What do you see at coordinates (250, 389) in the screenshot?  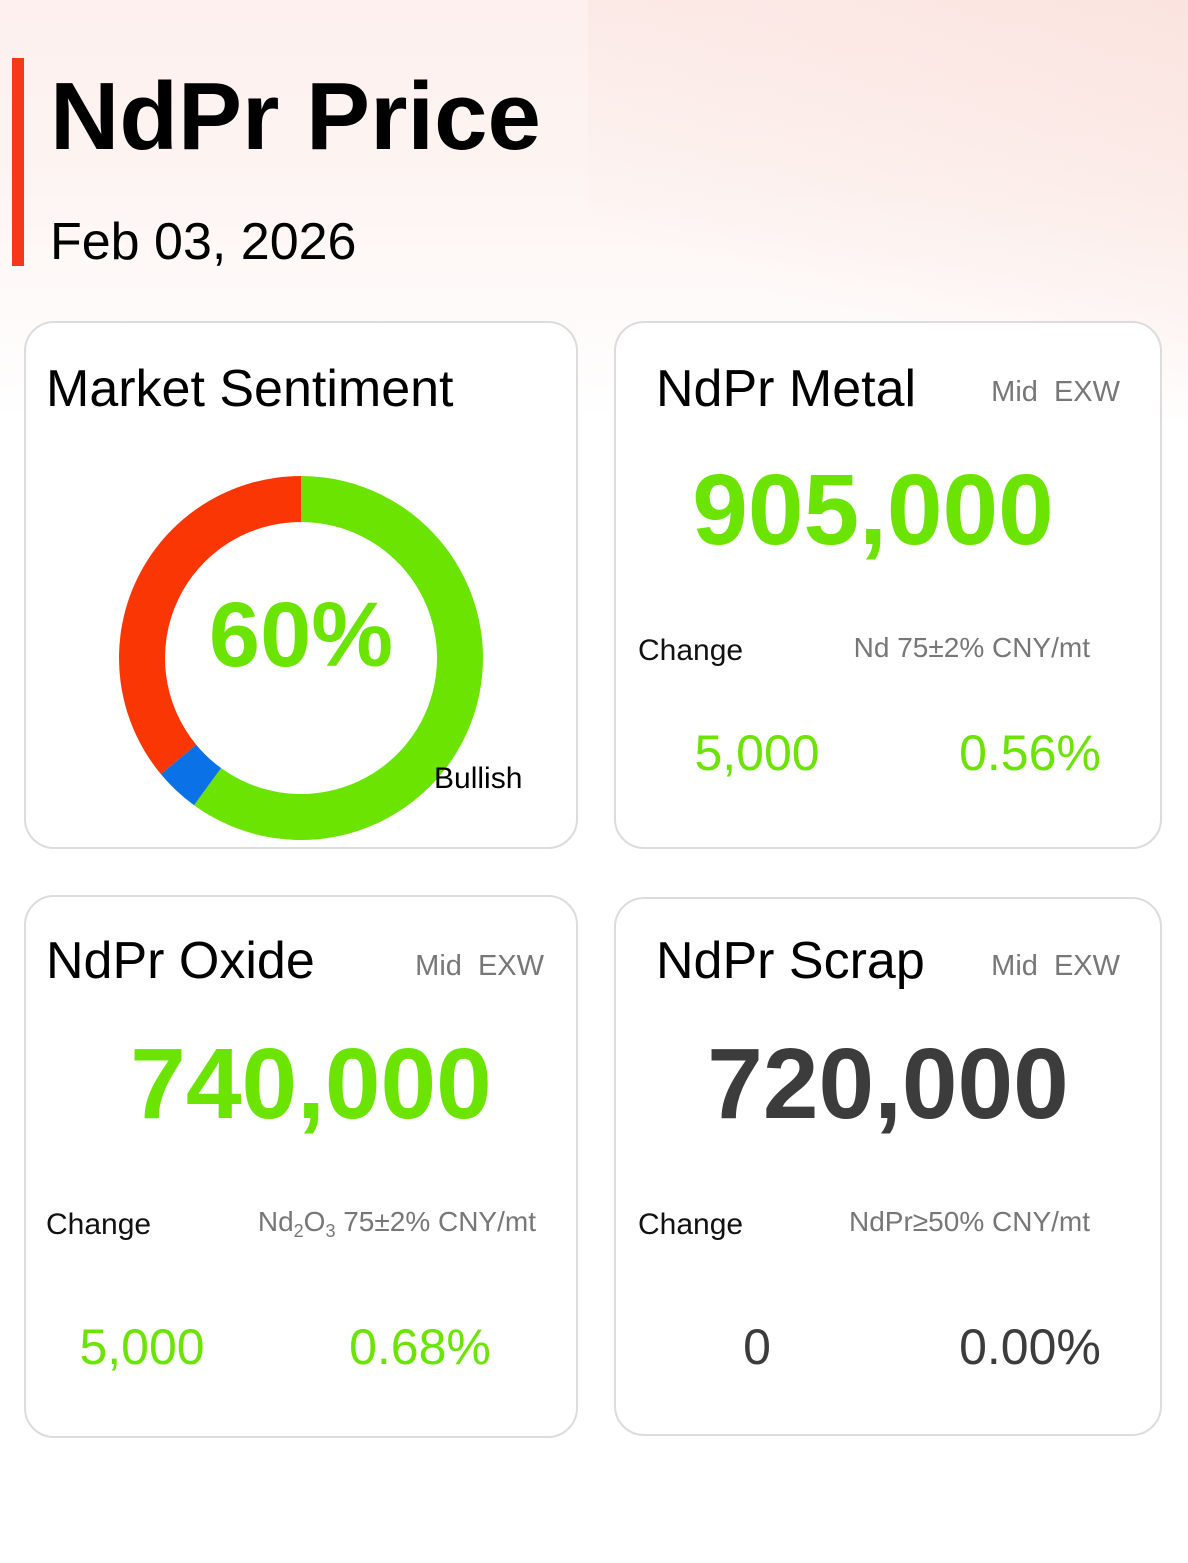 I see `market-sentiment-title: Market Sentiment` at bounding box center [250, 389].